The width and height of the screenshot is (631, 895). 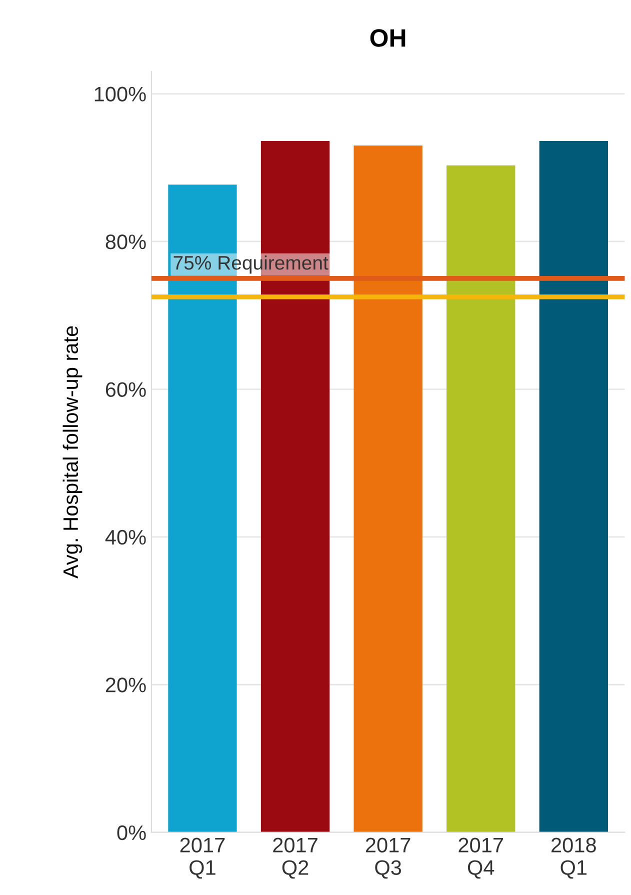 I want to click on x-tick-label: 2017 Q3, so click(x=388, y=858).